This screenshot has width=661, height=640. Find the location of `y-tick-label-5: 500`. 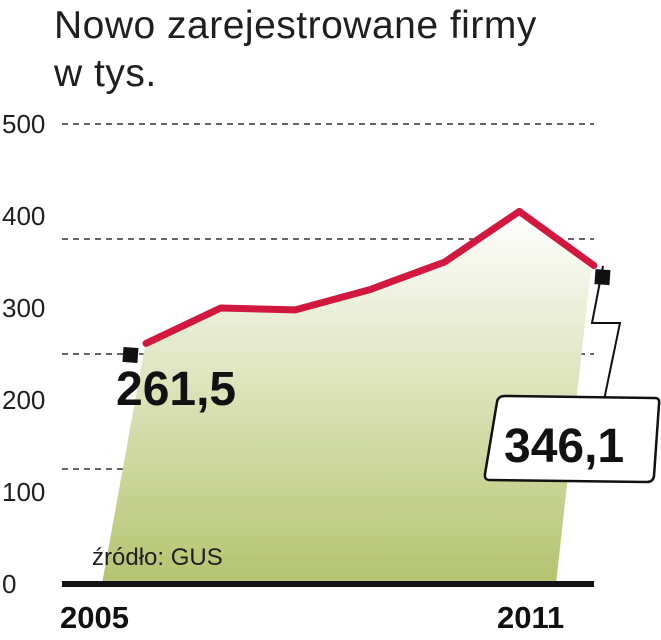

y-tick-label-5: 500 is located at coordinates (23, 124).